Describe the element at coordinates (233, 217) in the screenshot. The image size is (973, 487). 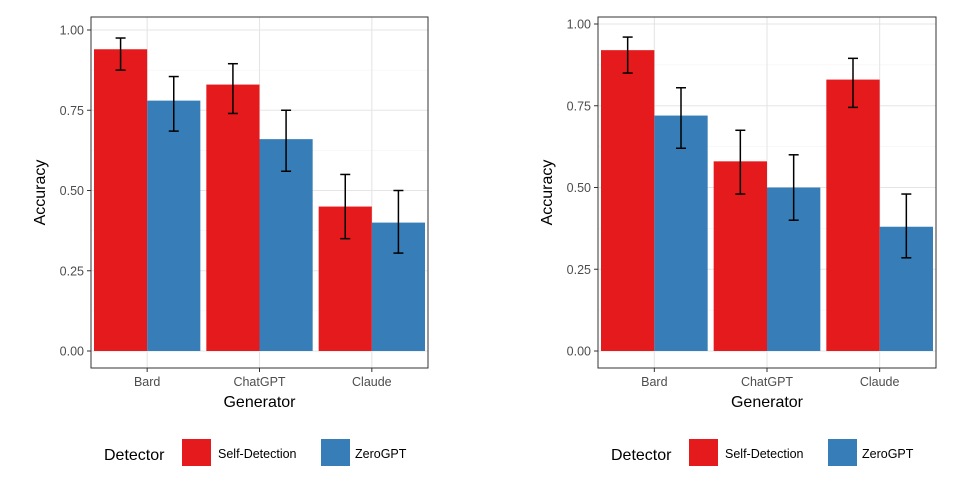
I see `bar-self-detection-chatgpt` at that location.